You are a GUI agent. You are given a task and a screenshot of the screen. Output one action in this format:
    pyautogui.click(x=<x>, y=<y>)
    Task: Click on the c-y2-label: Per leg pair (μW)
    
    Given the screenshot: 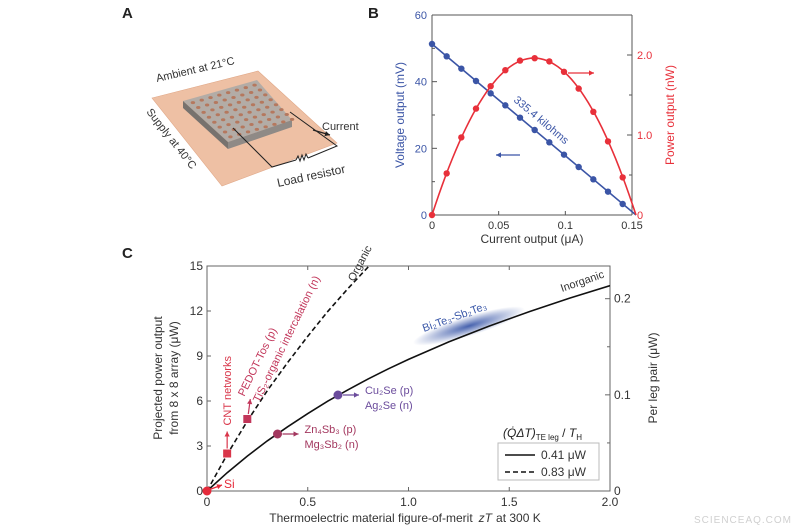 What is the action you would take?
    pyautogui.click(x=653, y=378)
    